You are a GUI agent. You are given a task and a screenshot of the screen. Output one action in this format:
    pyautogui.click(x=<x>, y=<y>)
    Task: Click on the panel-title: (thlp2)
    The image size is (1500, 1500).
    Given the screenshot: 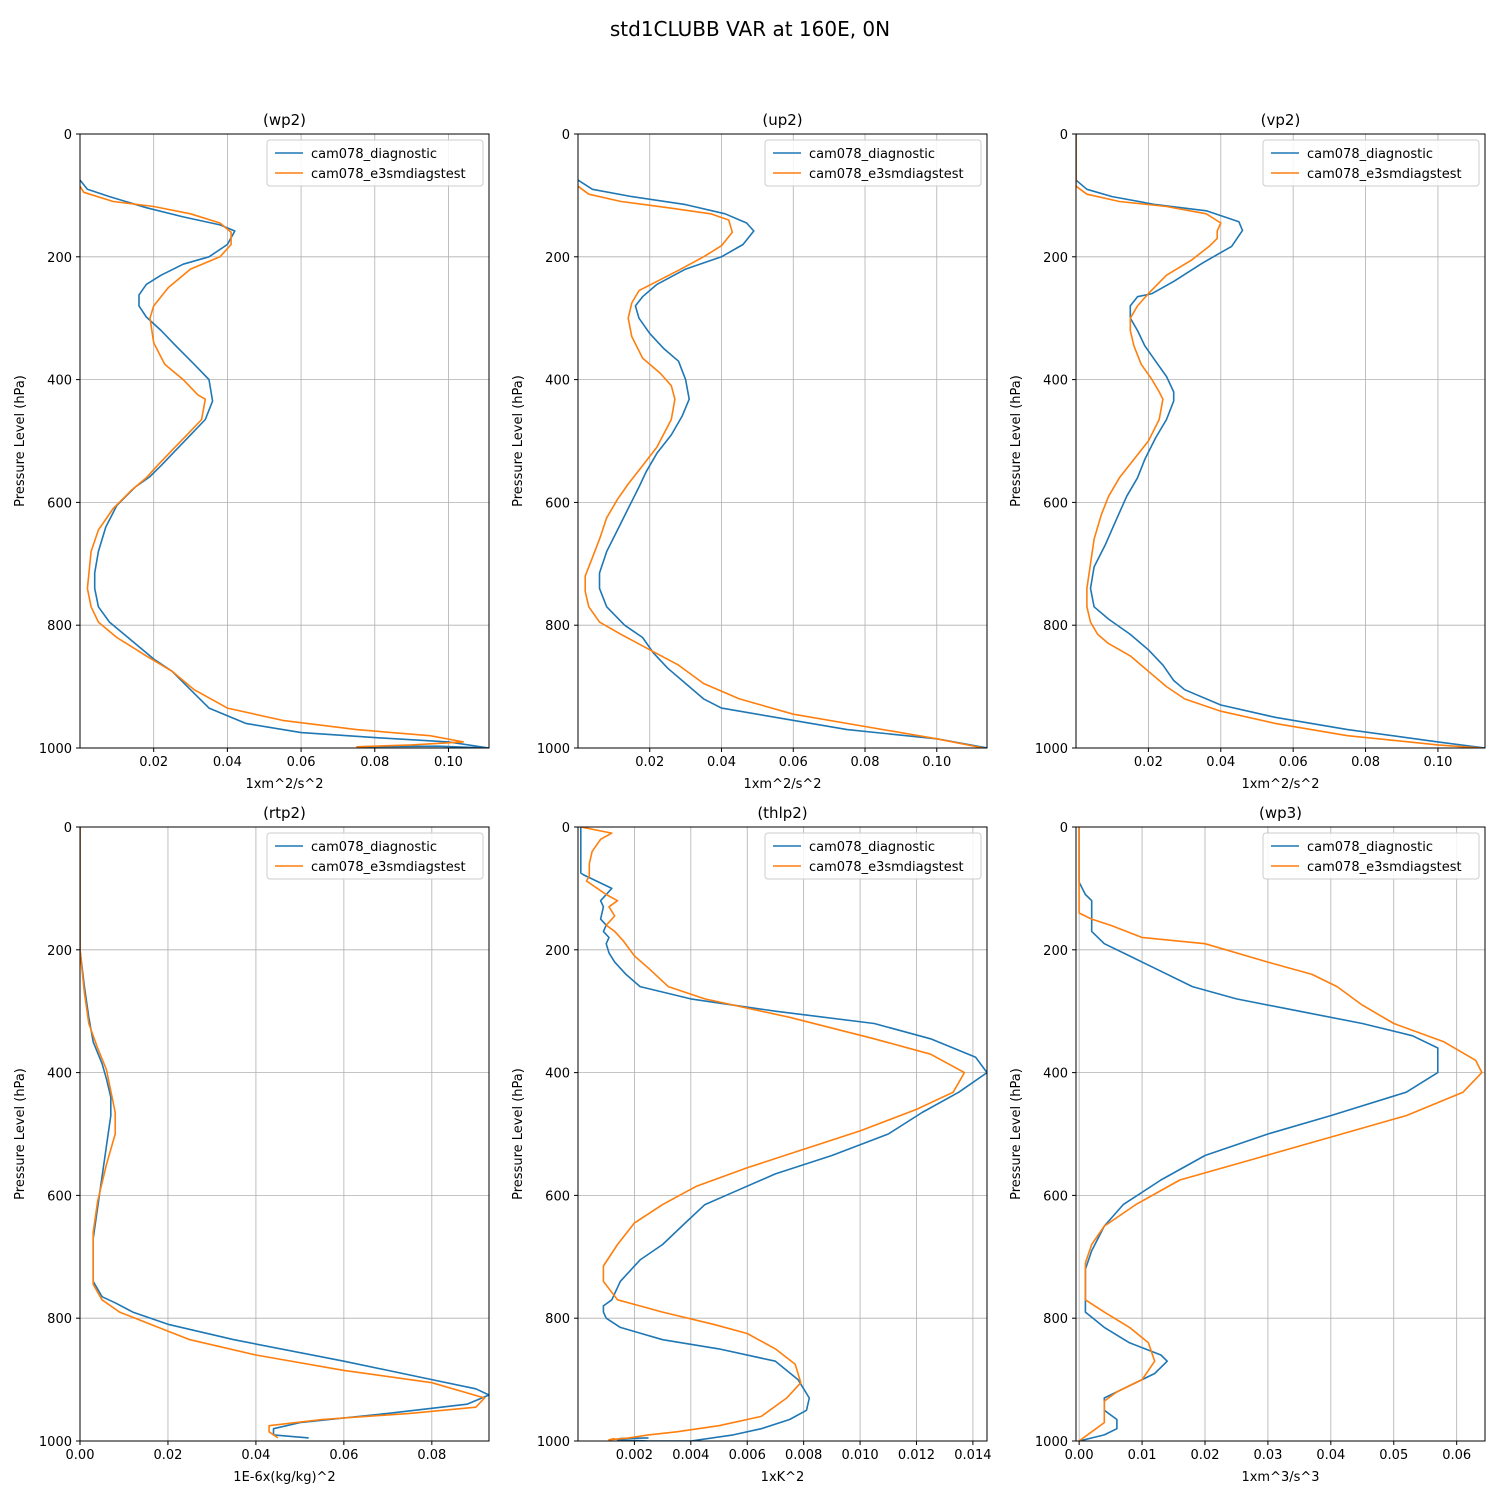 What is the action you would take?
    pyautogui.click(x=782, y=813)
    